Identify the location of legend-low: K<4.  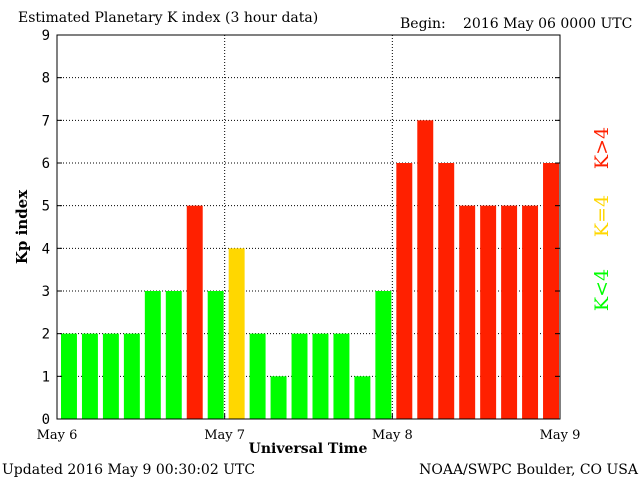
(602, 290).